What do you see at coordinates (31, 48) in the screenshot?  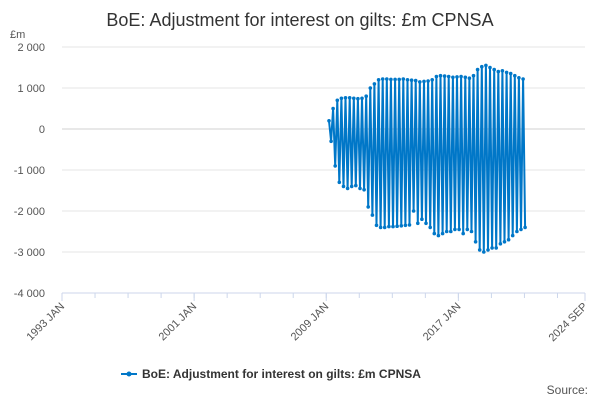 I see `y-tick-label: 2 000` at bounding box center [31, 48].